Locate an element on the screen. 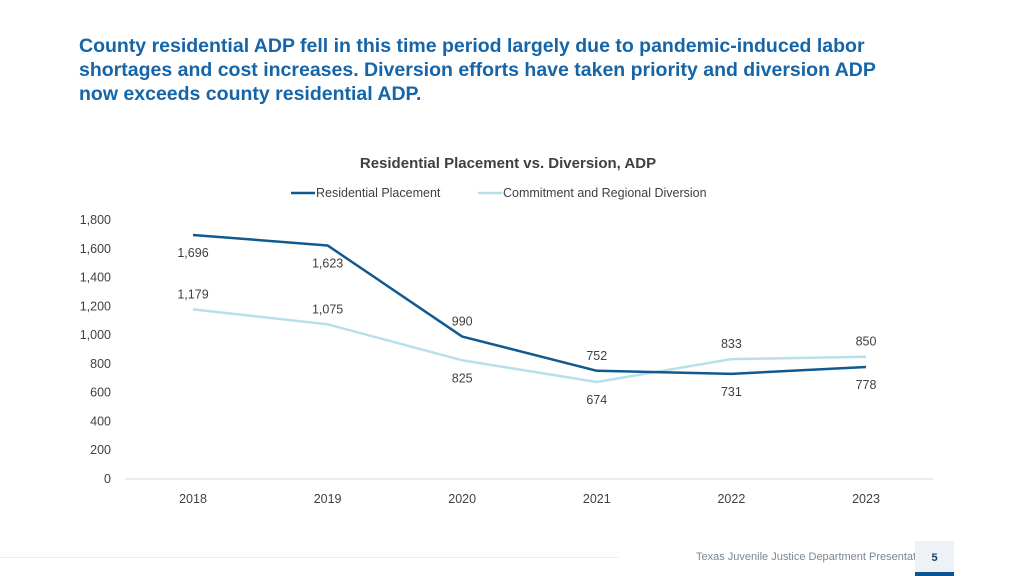  data-label: 833 is located at coordinates (731, 344).